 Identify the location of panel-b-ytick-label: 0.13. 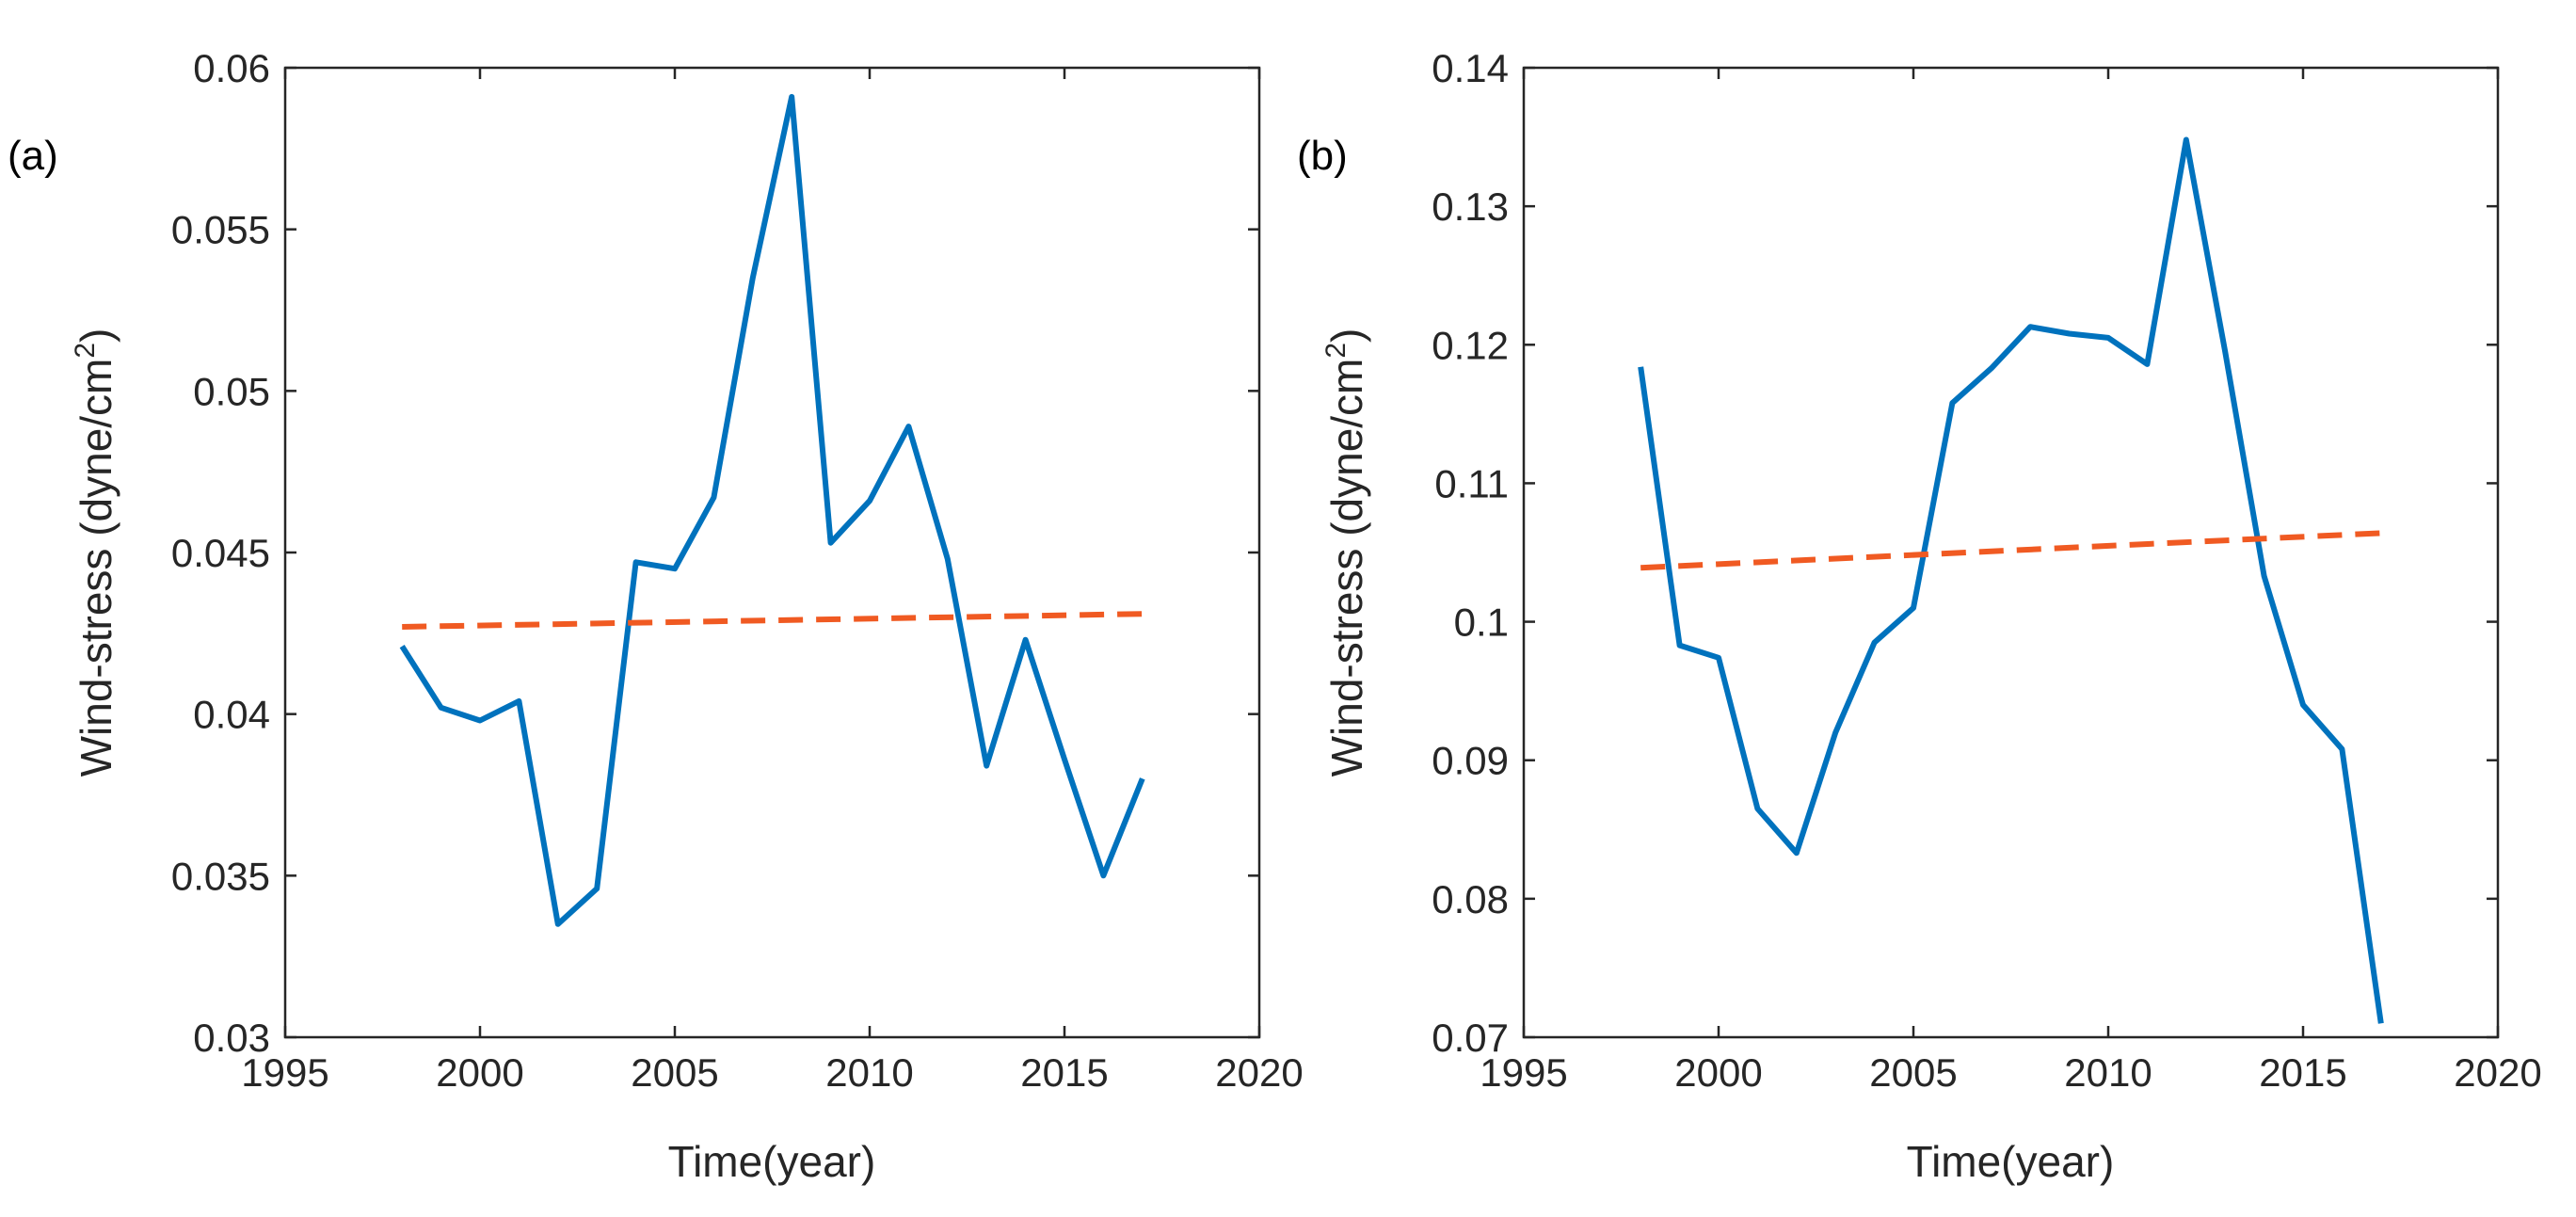
(1470, 206).